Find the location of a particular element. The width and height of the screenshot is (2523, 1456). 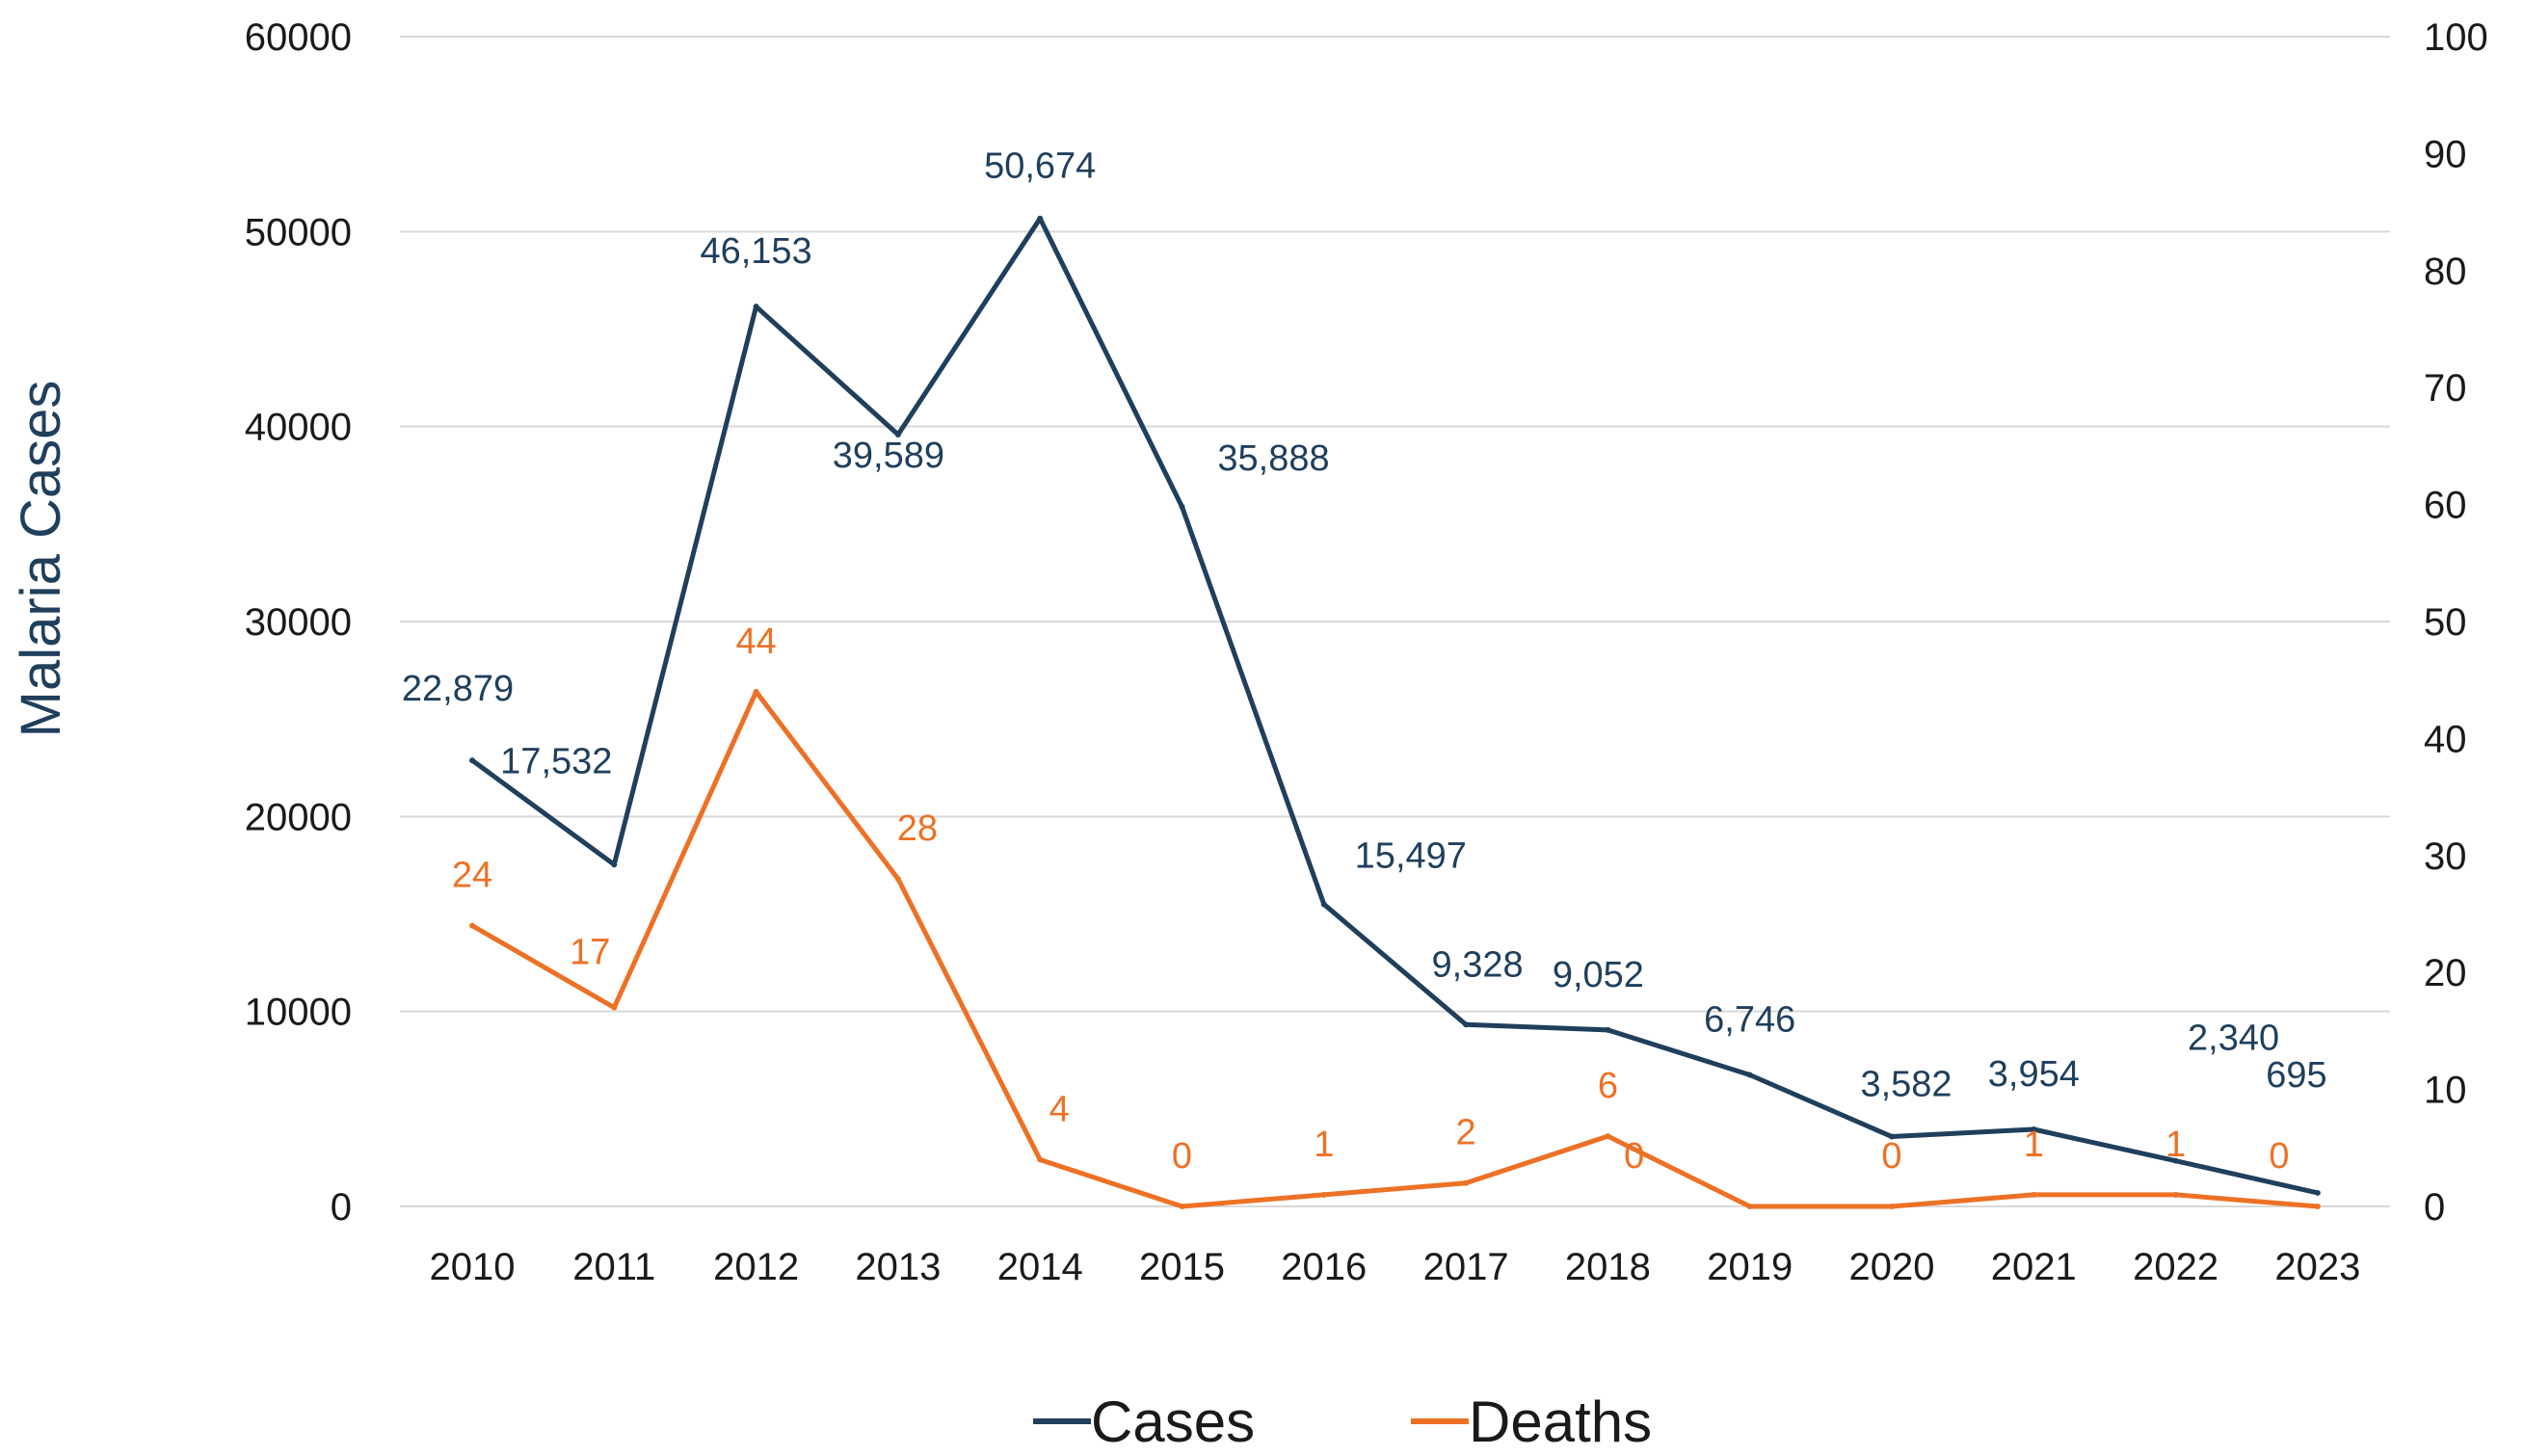

y-tick-label: 0 is located at coordinates (341, 1208).